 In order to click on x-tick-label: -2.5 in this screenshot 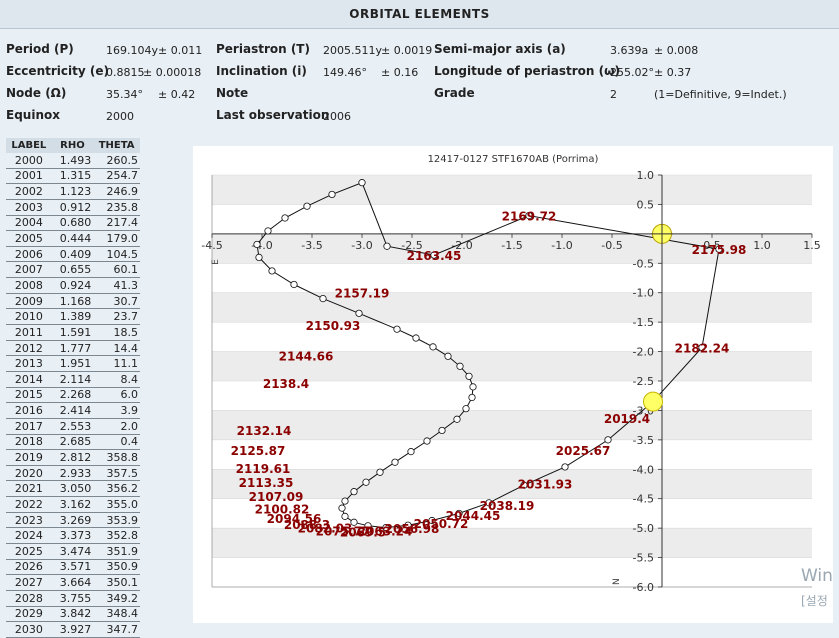, I will do `click(411, 245)`.